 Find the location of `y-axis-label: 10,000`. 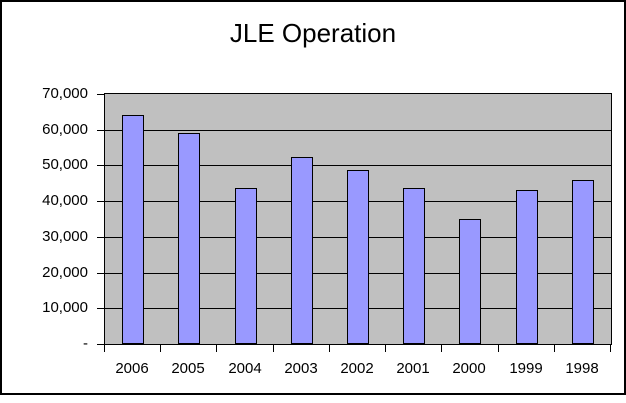

y-axis-label: 10,000 is located at coordinates (65, 307).